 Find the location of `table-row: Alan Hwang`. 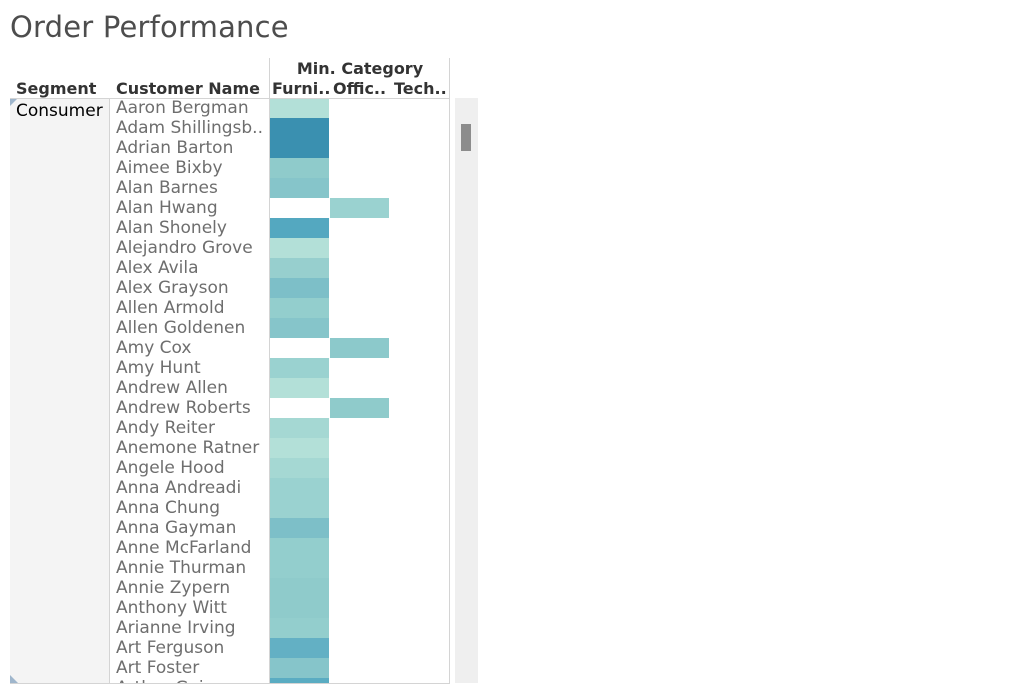

table-row: Alan Hwang is located at coordinates (280, 208).